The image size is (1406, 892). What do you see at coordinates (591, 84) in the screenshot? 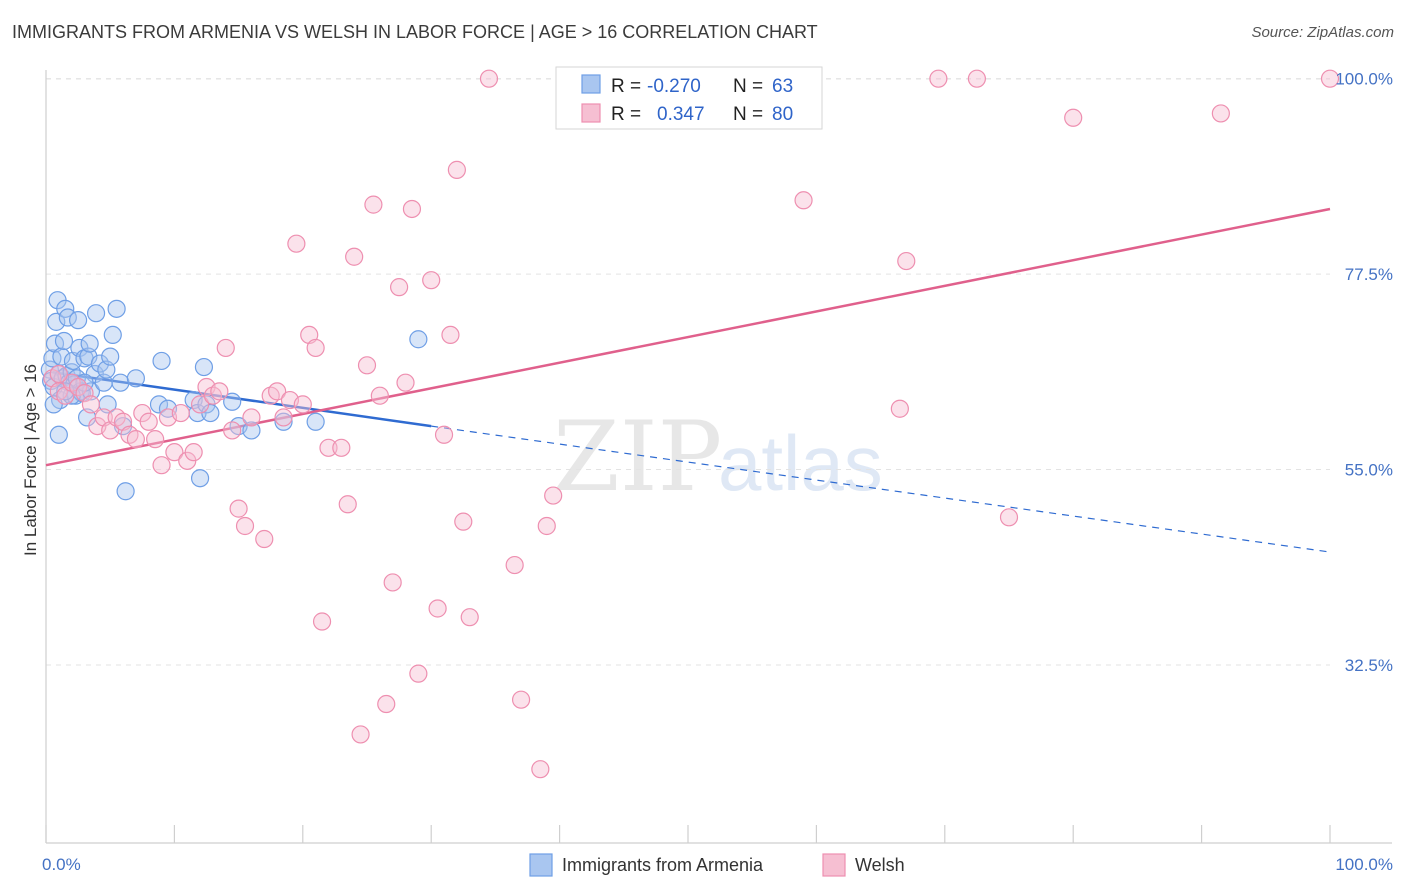
I see `legend-swatch-armenia` at bounding box center [591, 84].